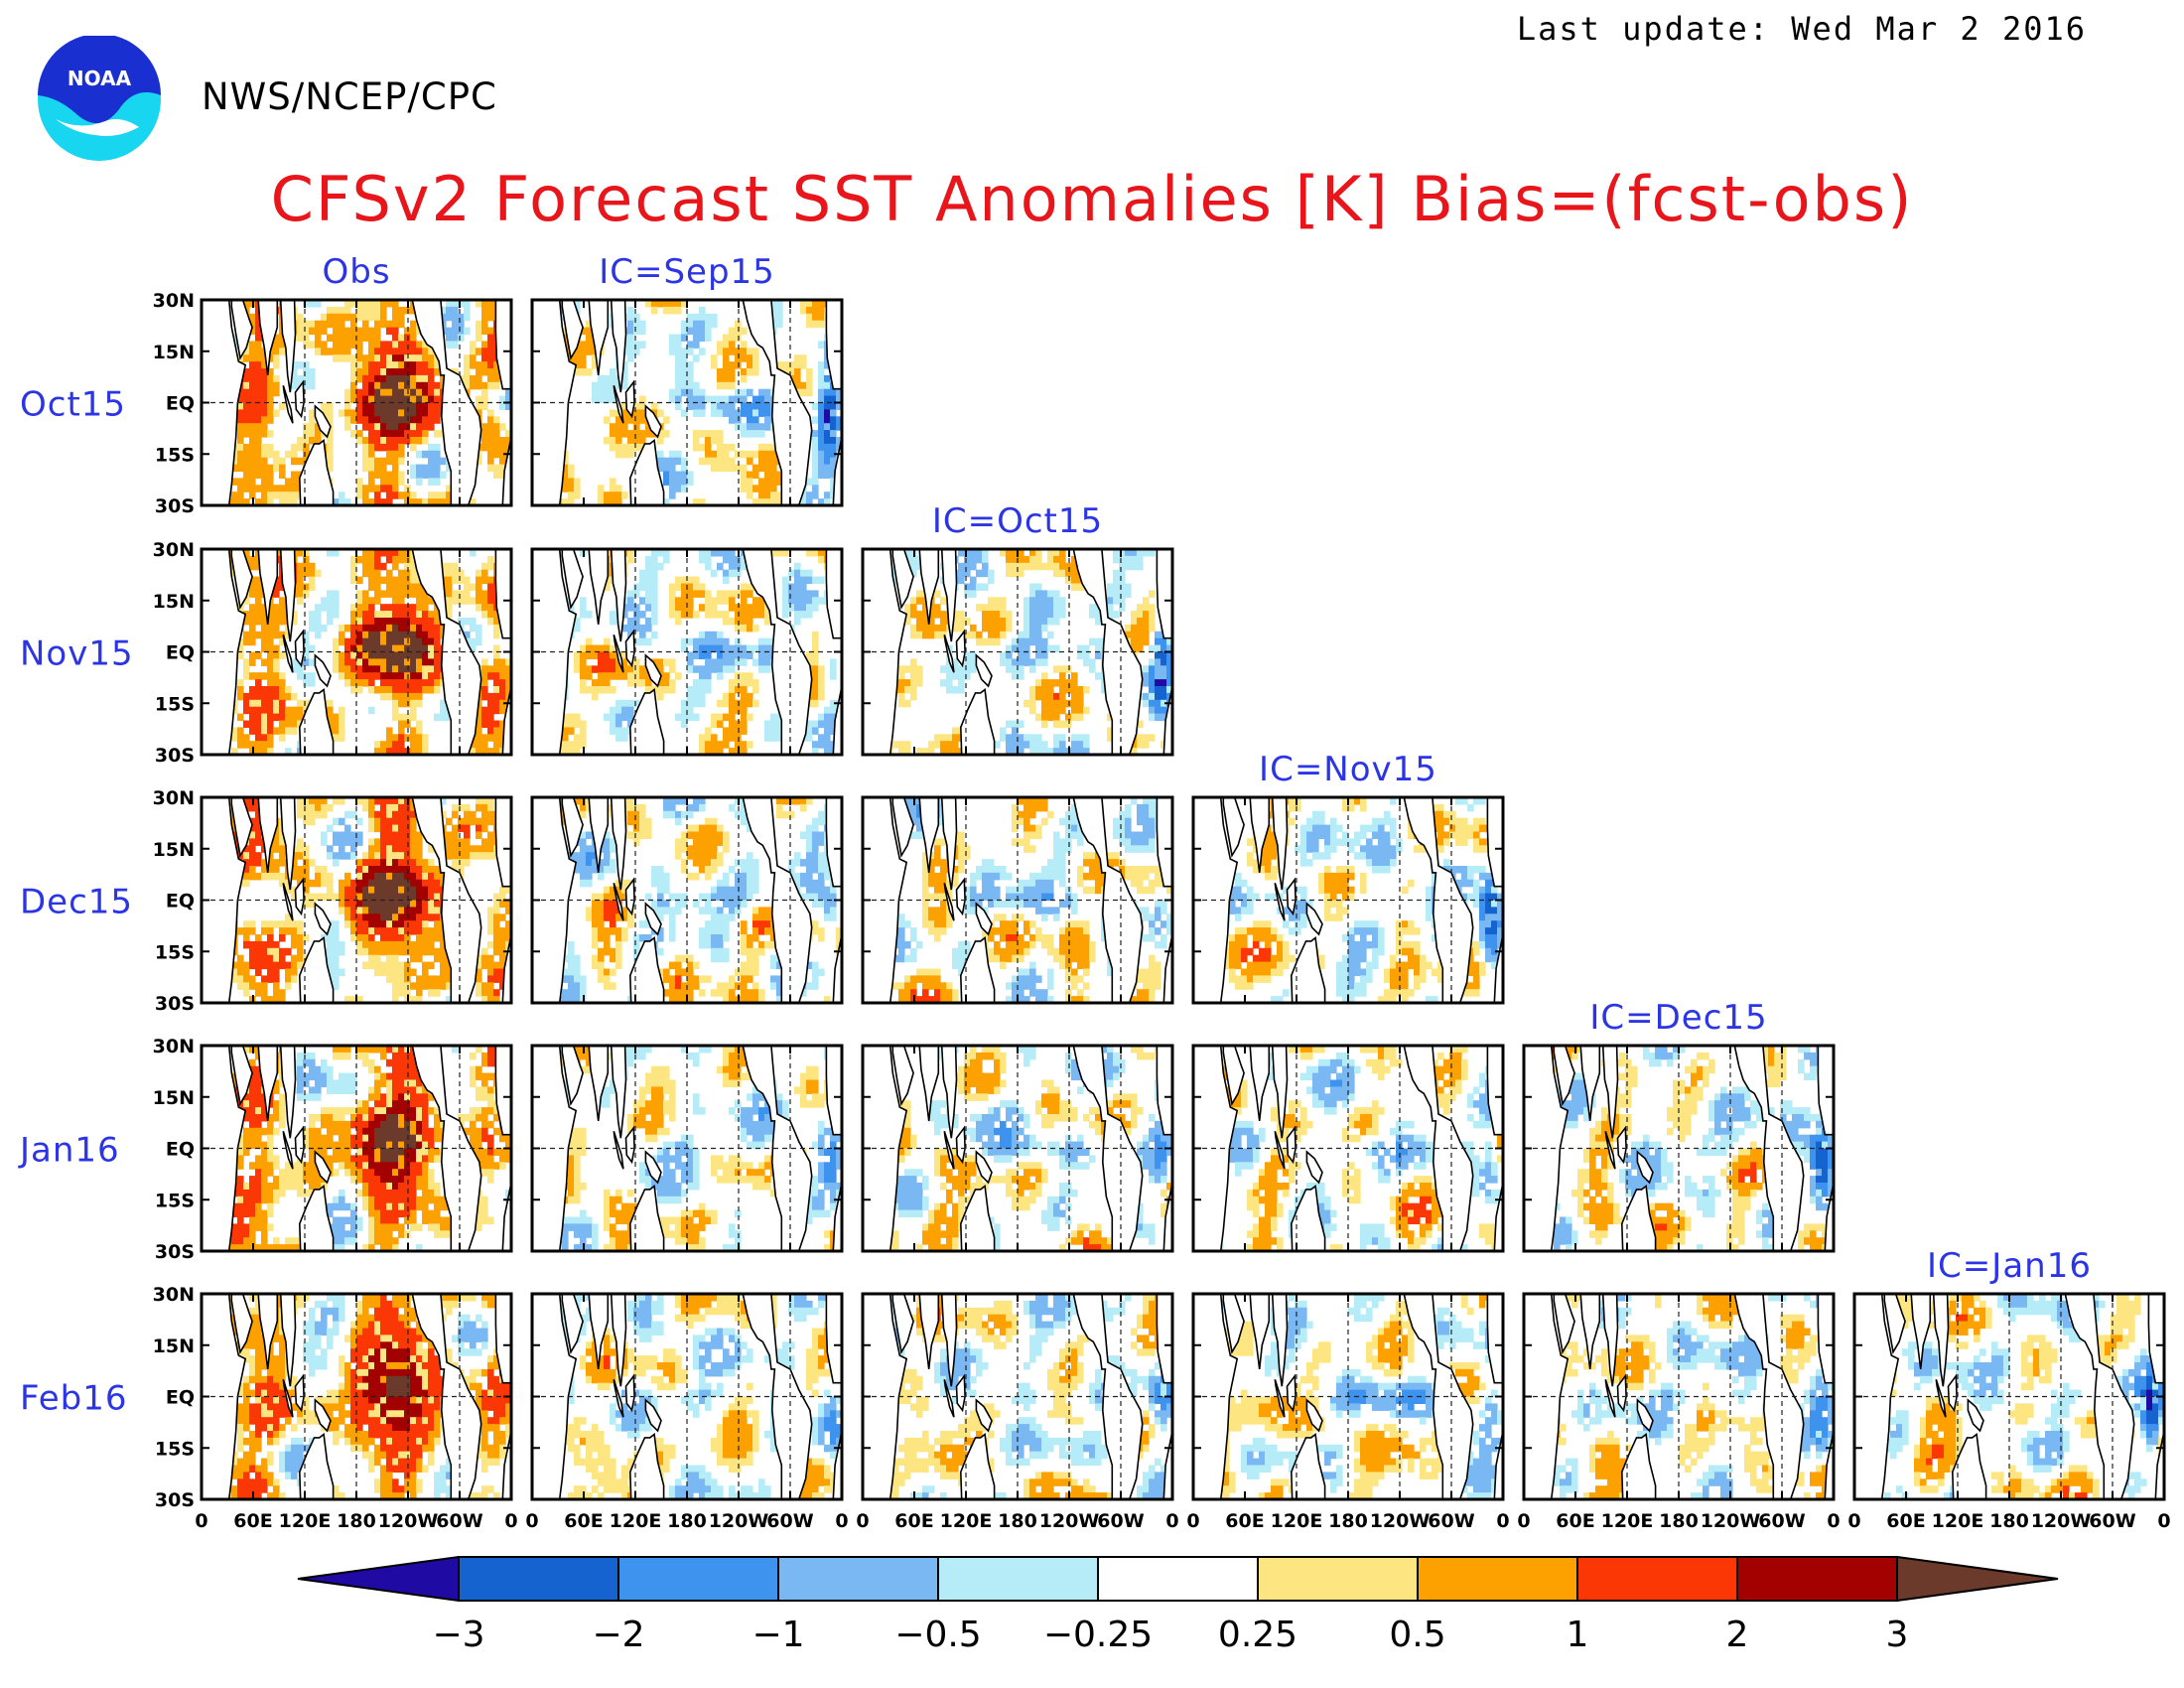 This screenshot has width=2184, height=1688. I want to click on colorbar-tick-label: 0.5, so click(1417, 1635).